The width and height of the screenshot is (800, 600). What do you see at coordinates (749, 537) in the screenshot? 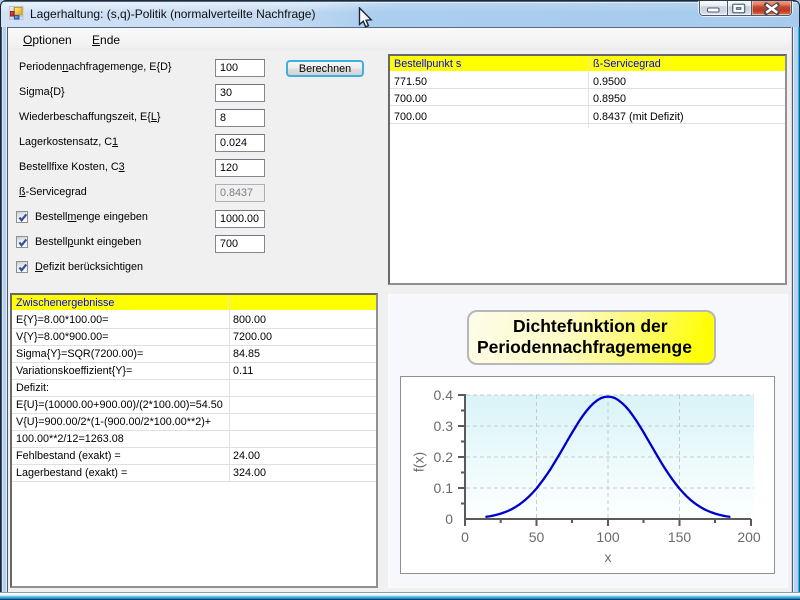
I see `svg-text: 200` at bounding box center [749, 537].